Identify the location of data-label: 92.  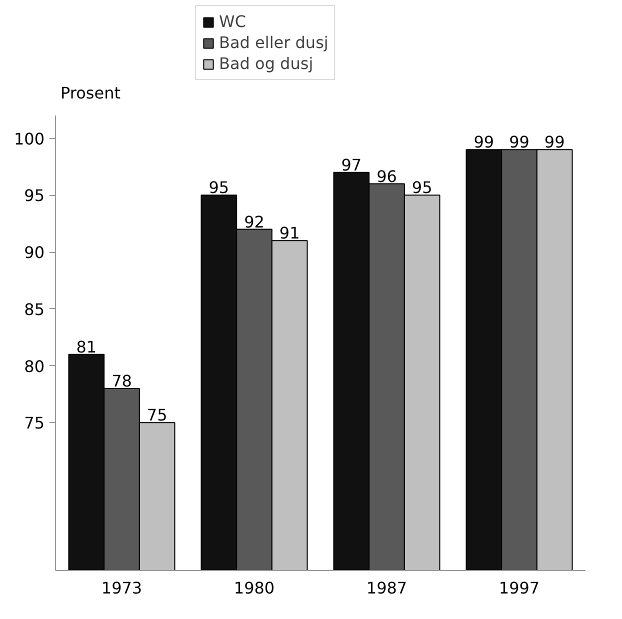
(254, 222).